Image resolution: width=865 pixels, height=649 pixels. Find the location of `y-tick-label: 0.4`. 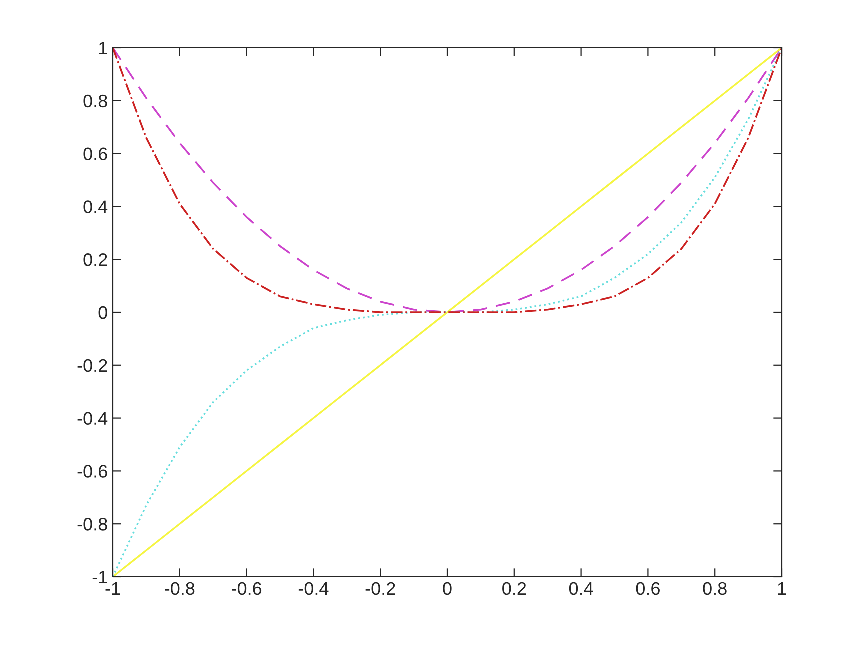

y-tick-label: 0.4 is located at coordinates (96, 207).